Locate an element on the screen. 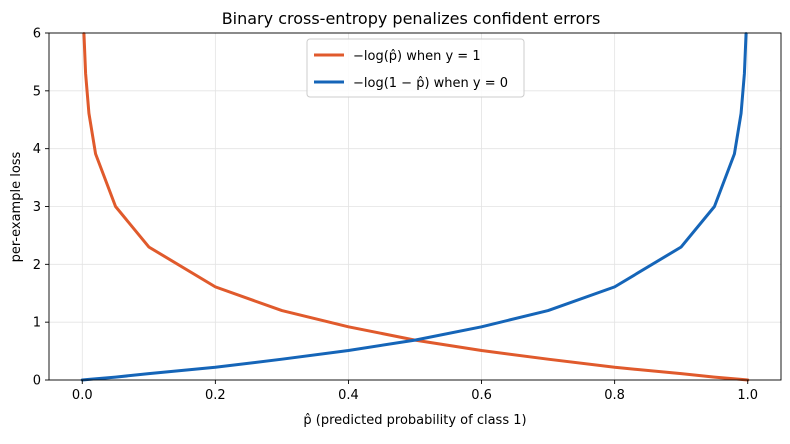  y-tick-label: 0 is located at coordinates (37, 381).